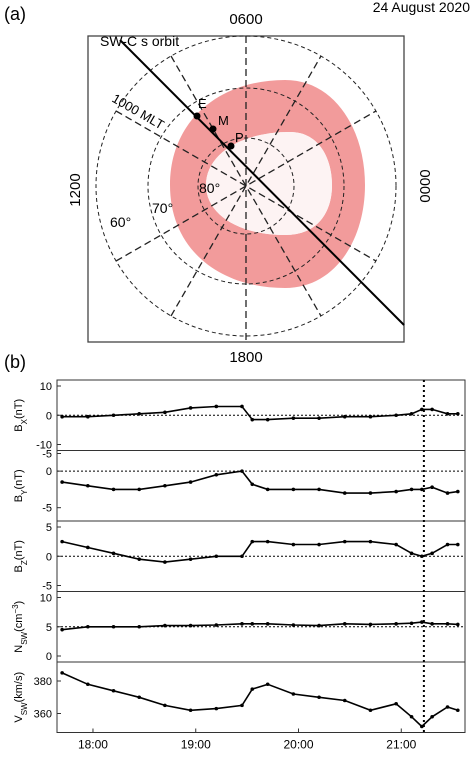 This screenshot has width=474, height=780. Describe the element at coordinates (424, 185) in the screenshot. I see `mlt-label-right: 0000` at that location.